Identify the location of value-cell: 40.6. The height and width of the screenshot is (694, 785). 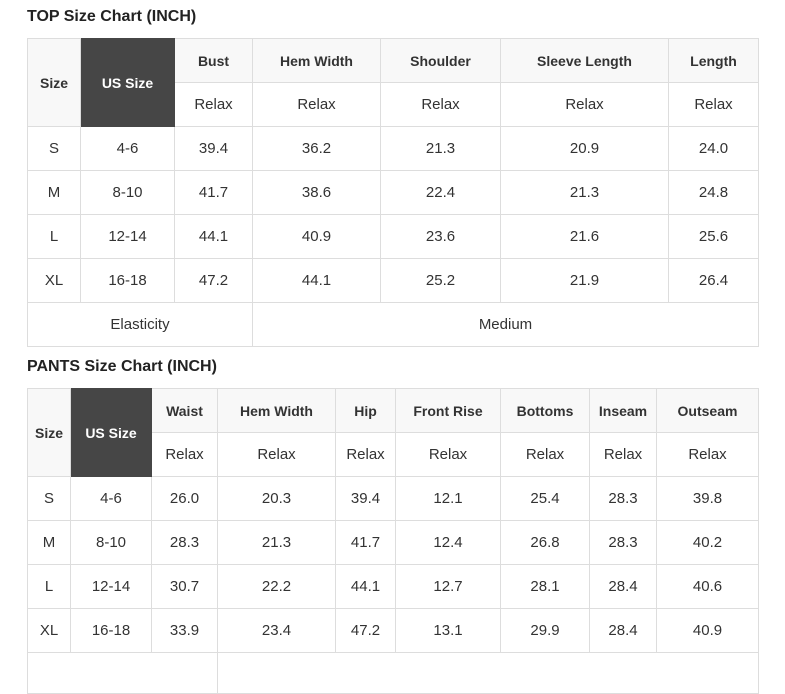
(707, 587).